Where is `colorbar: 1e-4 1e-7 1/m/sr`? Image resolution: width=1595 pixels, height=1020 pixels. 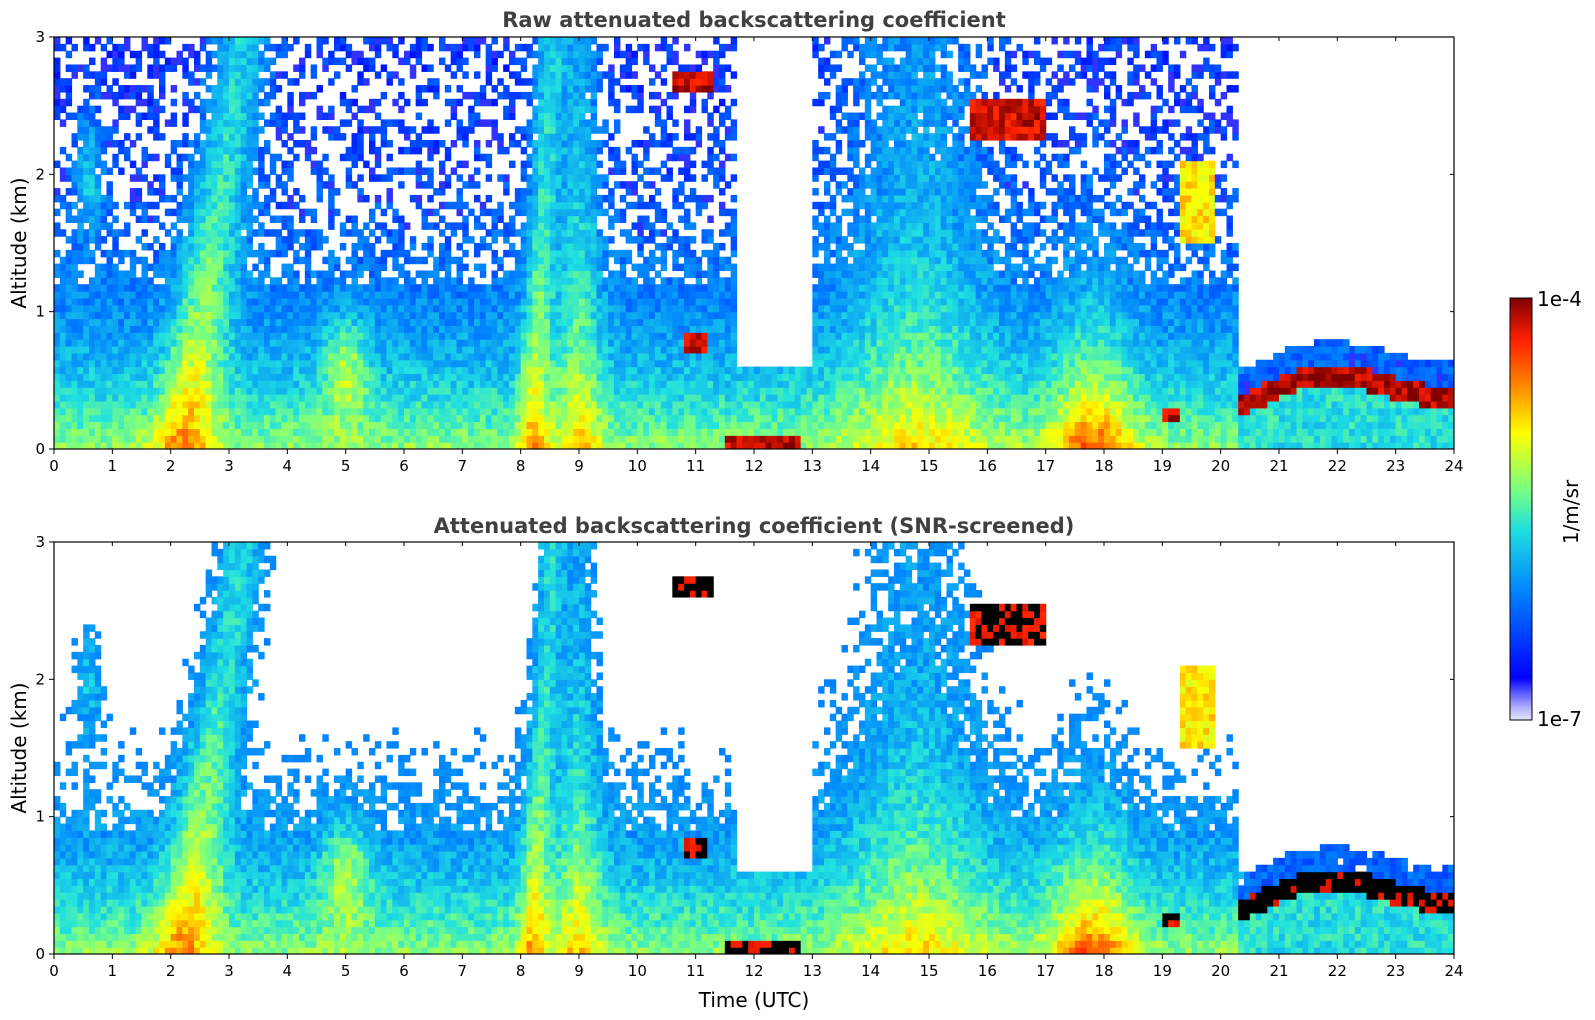 colorbar: 1e-4 1e-7 1/m/sr is located at coordinates (1546, 509).